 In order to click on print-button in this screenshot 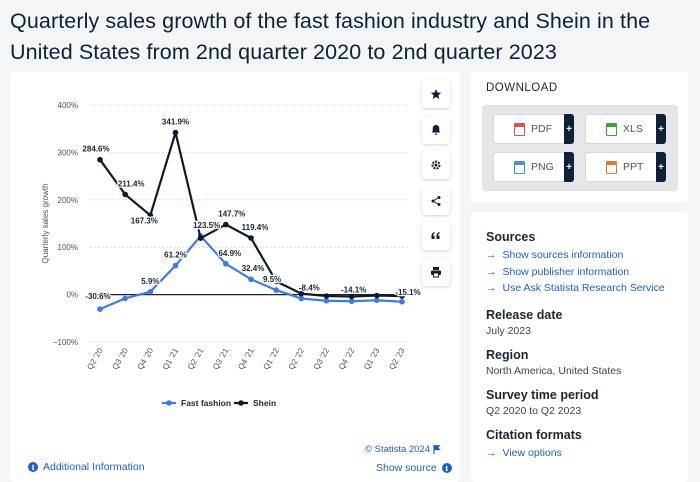, I will do `click(436, 271)`.